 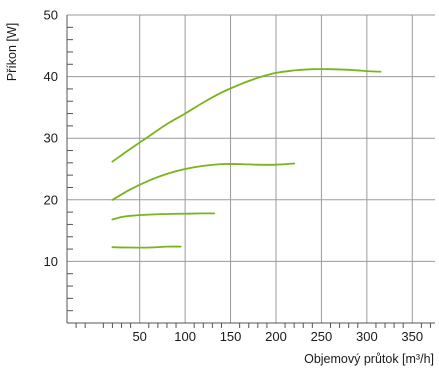 I want to click on y-axis-label: Příkon [W], so click(x=12, y=52).